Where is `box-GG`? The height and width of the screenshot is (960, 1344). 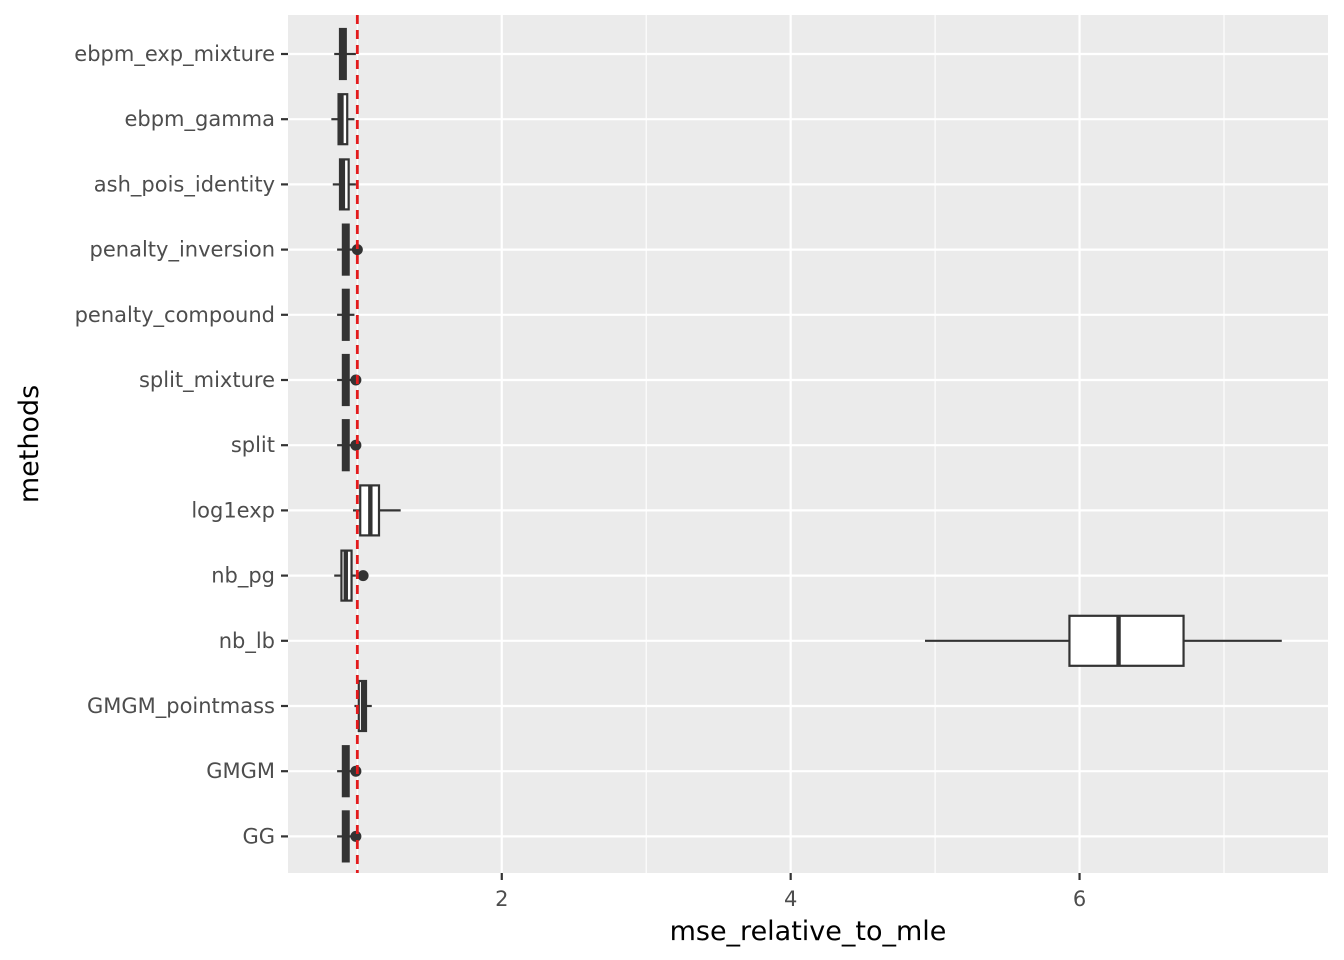
box-GG is located at coordinates (349, 836).